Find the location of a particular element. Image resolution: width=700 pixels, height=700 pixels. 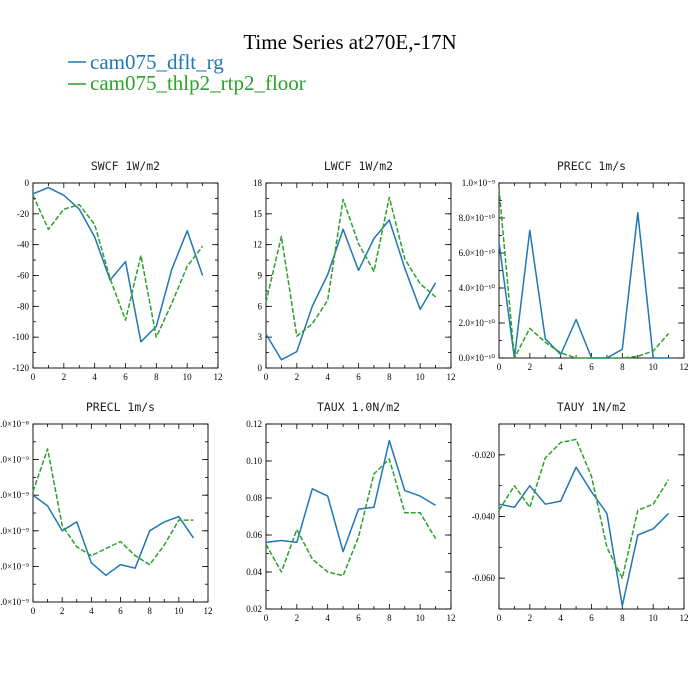

y-tick-label: -120 is located at coordinates (21, 368).